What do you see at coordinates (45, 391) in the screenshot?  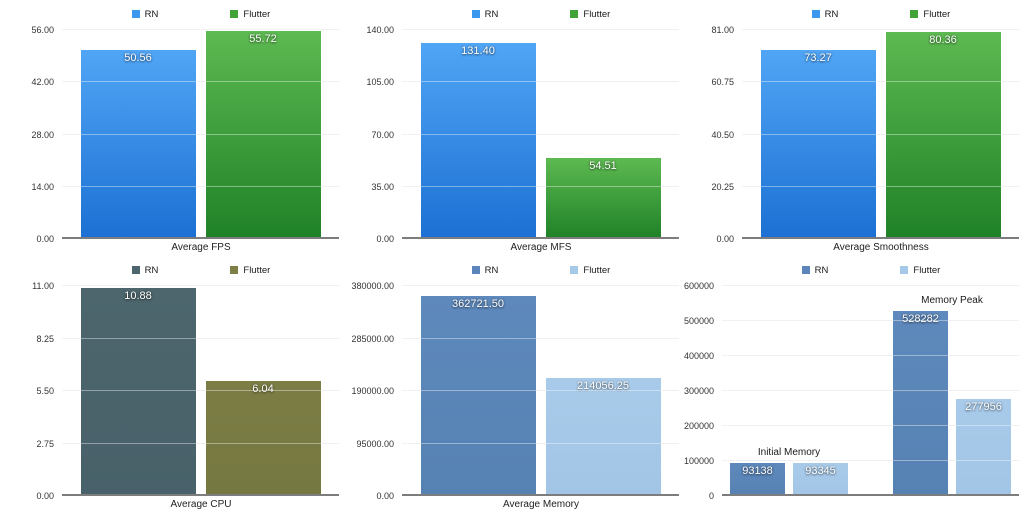 I see `y-tick-label: 5.50` at bounding box center [45, 391].